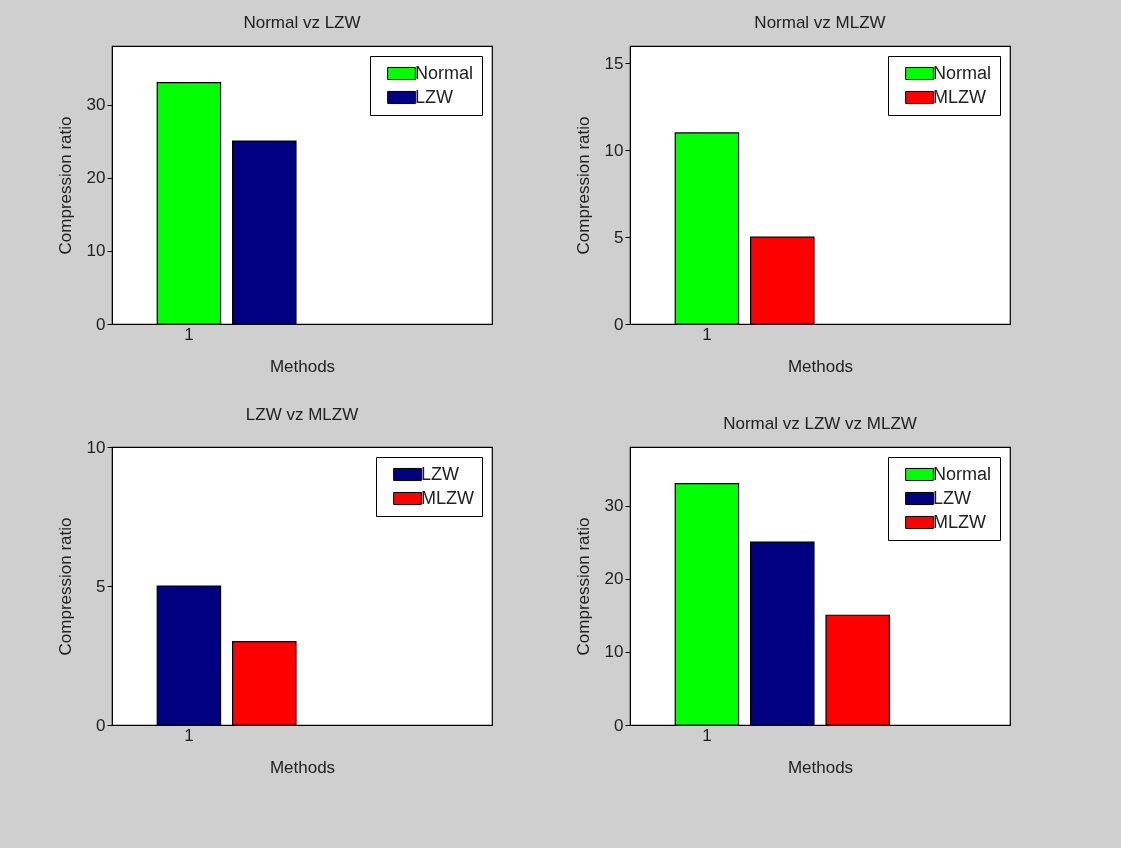  Describe the element at coordinates (302, 414) in the screenshot. I see `chart-title: LZW vz MLZW` at that location.